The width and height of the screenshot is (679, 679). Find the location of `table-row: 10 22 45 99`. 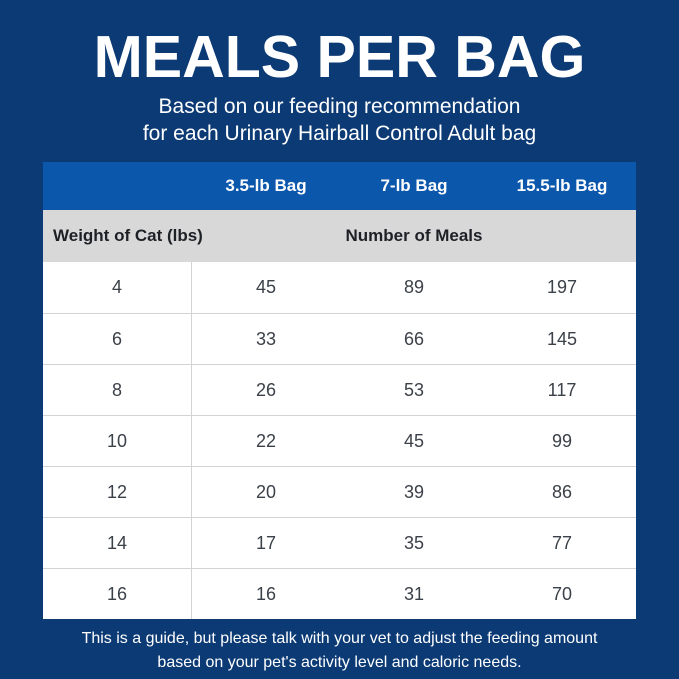

table-row: 10 22 45 99 is located at coordinates (339, 440).